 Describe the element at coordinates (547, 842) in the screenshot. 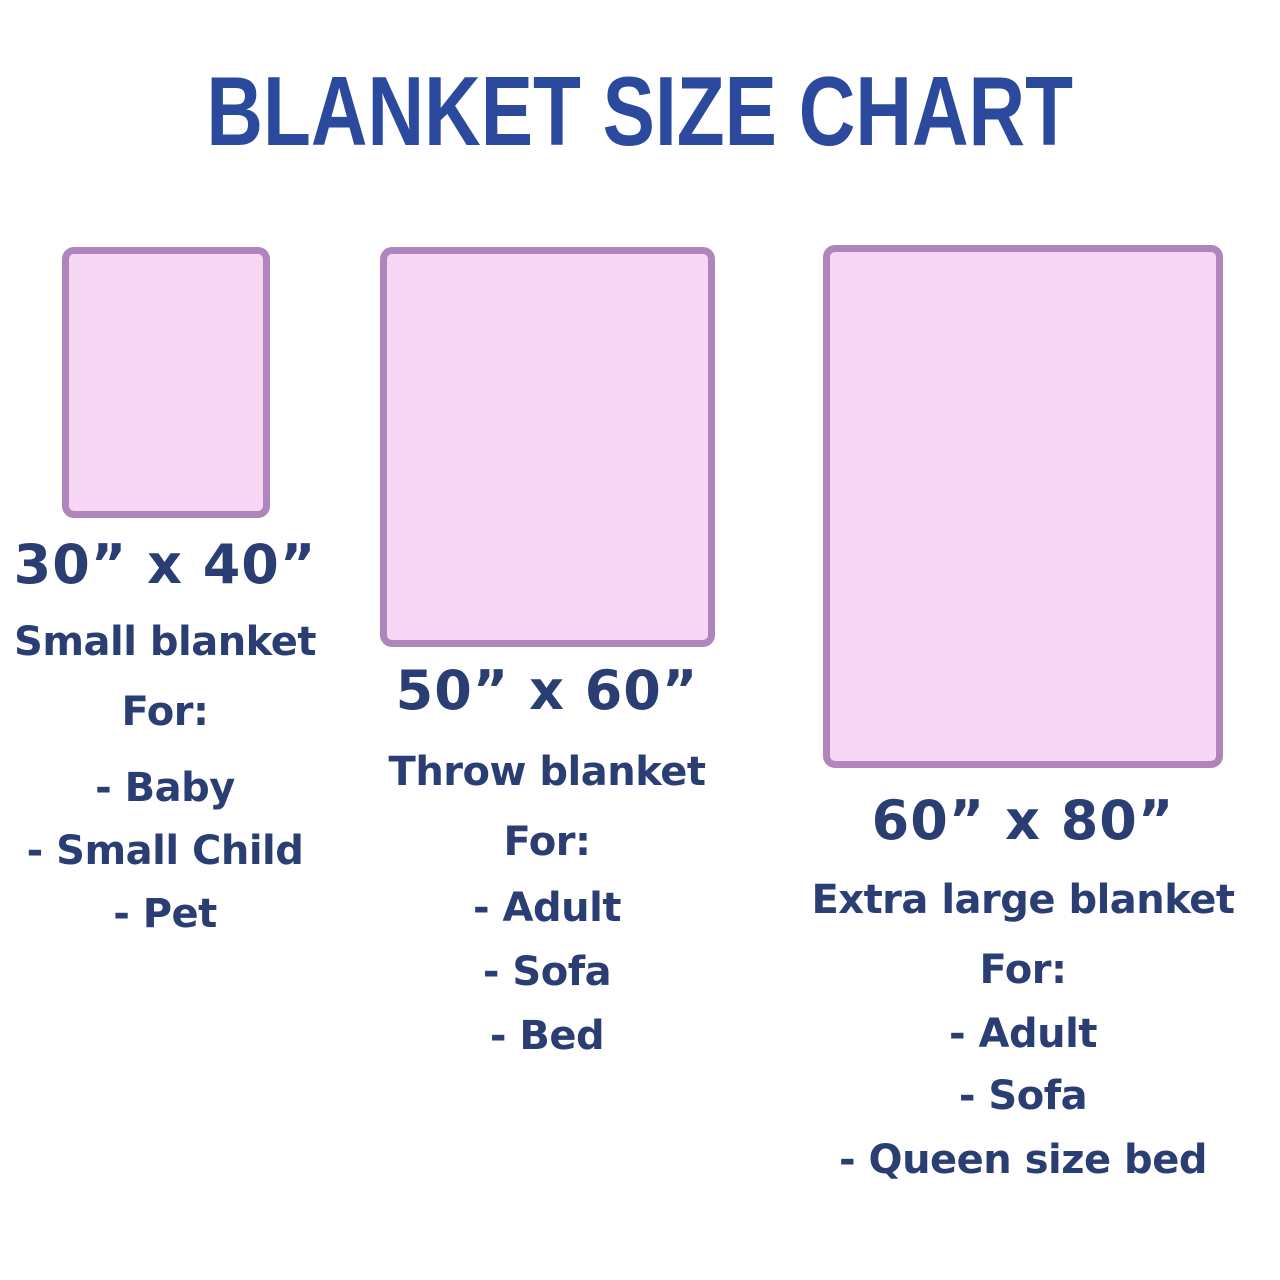

I see `for-label-throw: For:` at that location.